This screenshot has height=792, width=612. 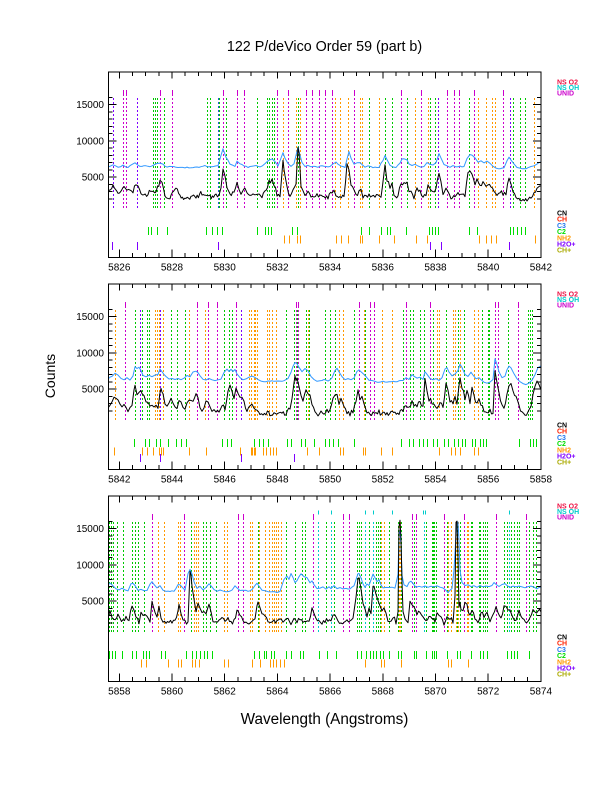 I want to click on svg-text: 5868, so click(x=383, y=692).